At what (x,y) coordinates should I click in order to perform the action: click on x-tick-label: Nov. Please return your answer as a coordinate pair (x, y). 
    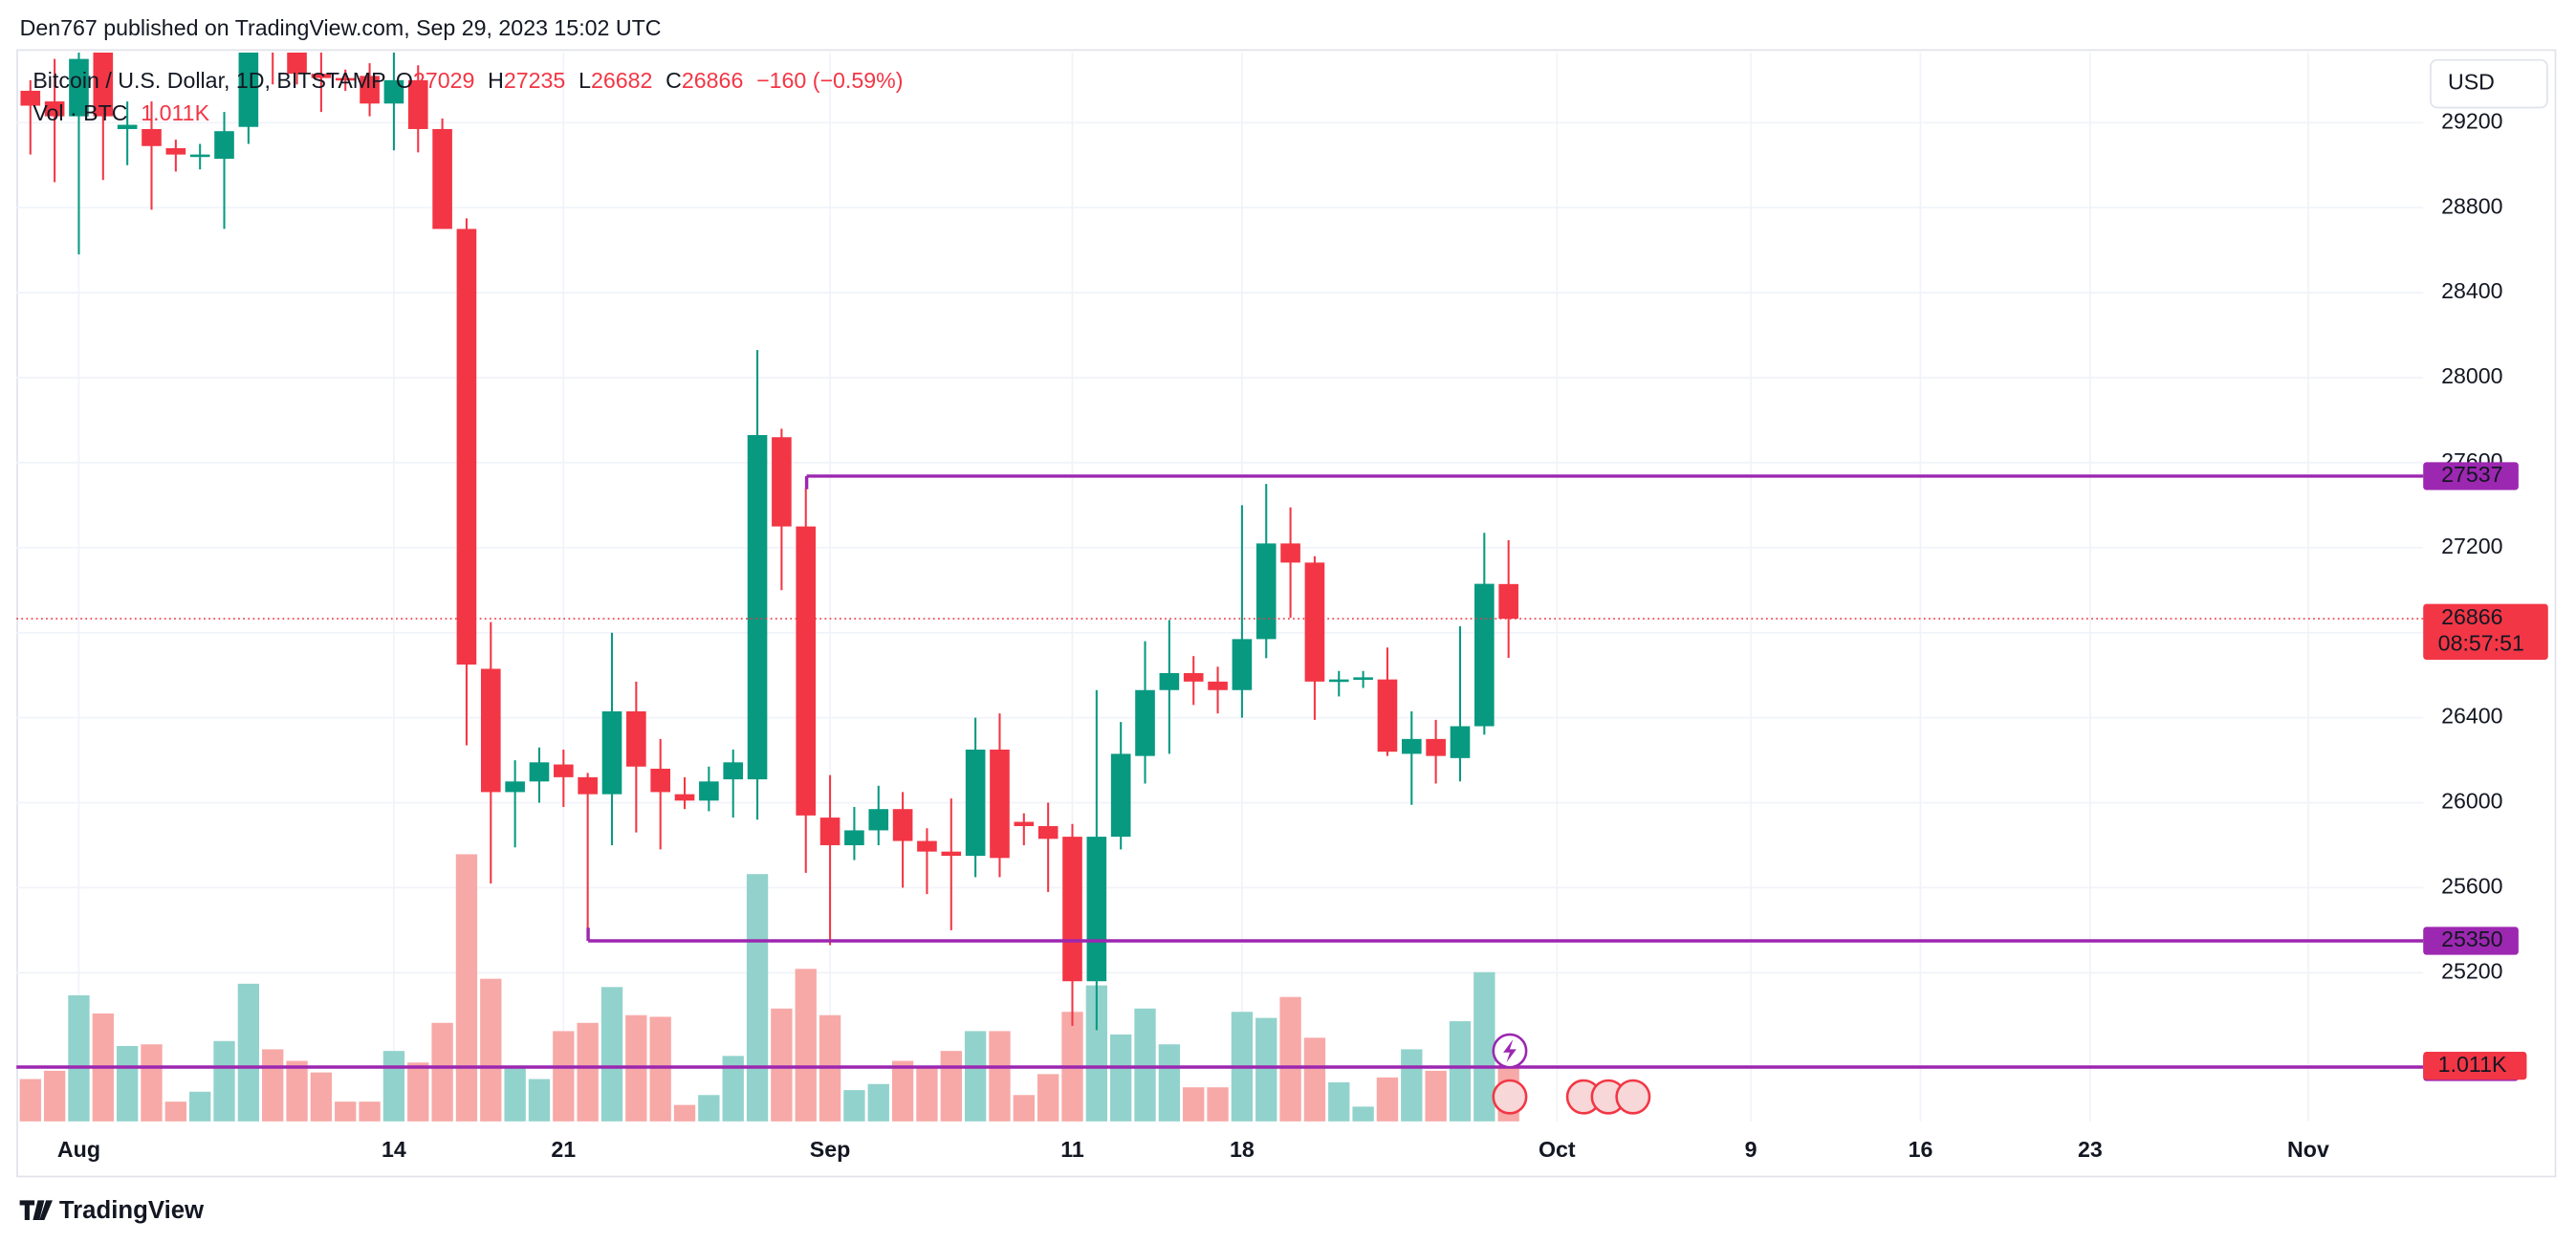
    Looking at the image, I should click on (2308, 1149).